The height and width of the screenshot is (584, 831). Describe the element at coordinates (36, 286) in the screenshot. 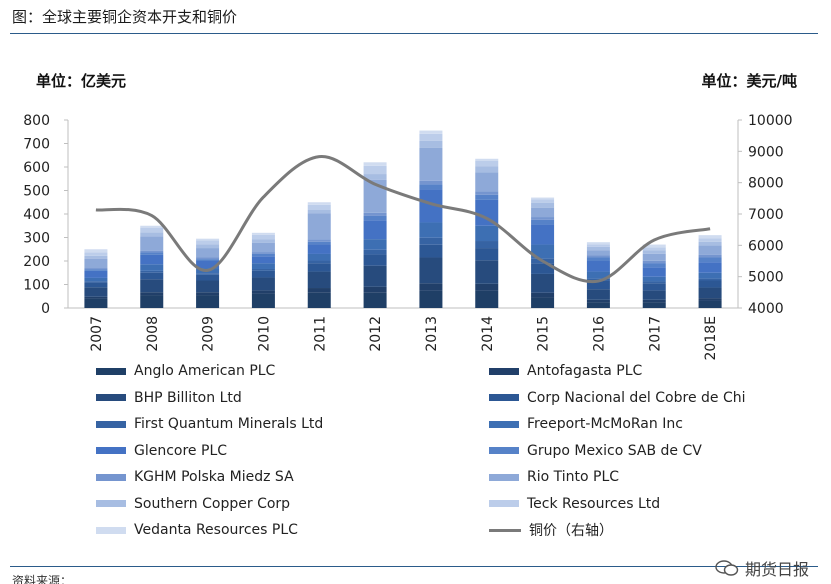

I see `left-tick-label: 100` at that location.